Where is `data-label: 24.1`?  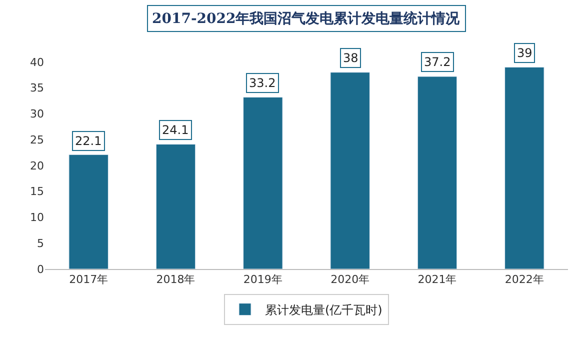
data-label: 24.1 is located at coordinates (175, 130).